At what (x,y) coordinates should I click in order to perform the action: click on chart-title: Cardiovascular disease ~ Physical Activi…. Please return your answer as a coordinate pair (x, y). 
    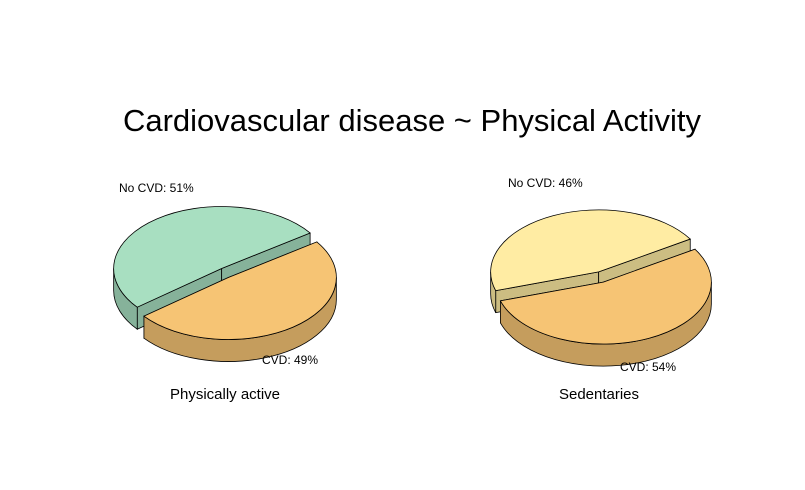
    Looking at the image, I should click on (412, 120).